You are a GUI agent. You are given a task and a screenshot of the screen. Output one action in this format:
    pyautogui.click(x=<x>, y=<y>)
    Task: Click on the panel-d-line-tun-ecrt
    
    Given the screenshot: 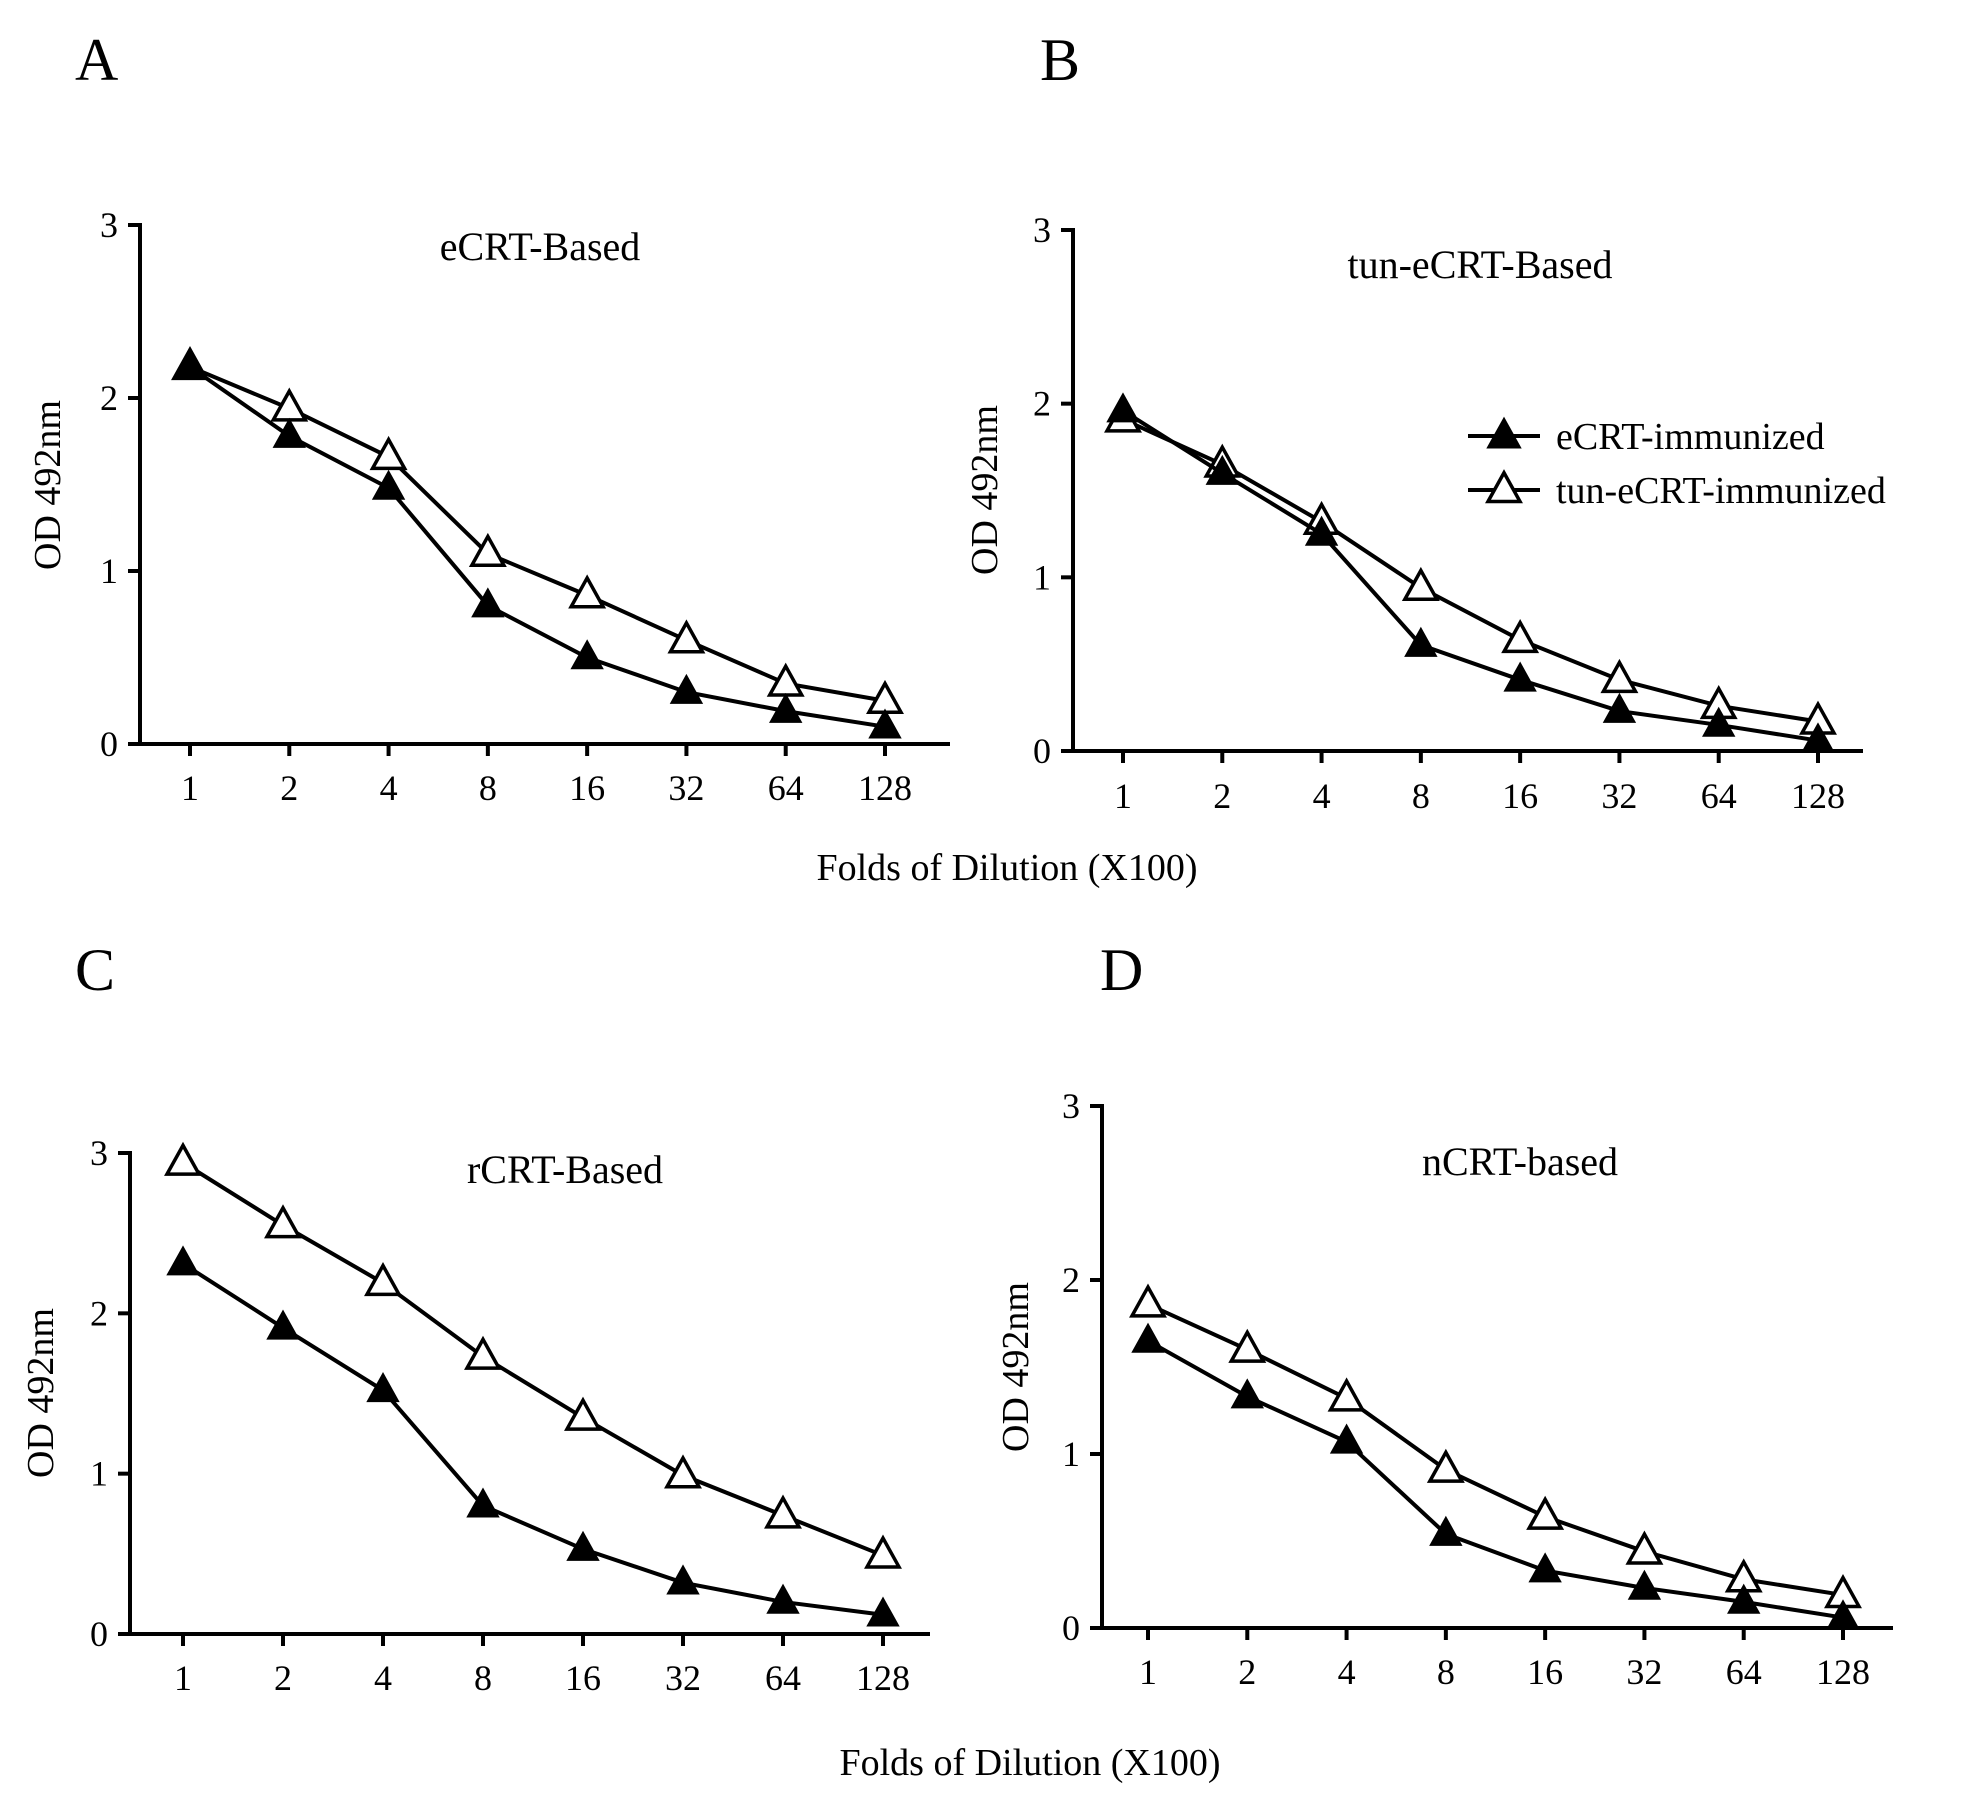 What is the action you would take?
    pyautogui.click(x=1495, y=1449)
    